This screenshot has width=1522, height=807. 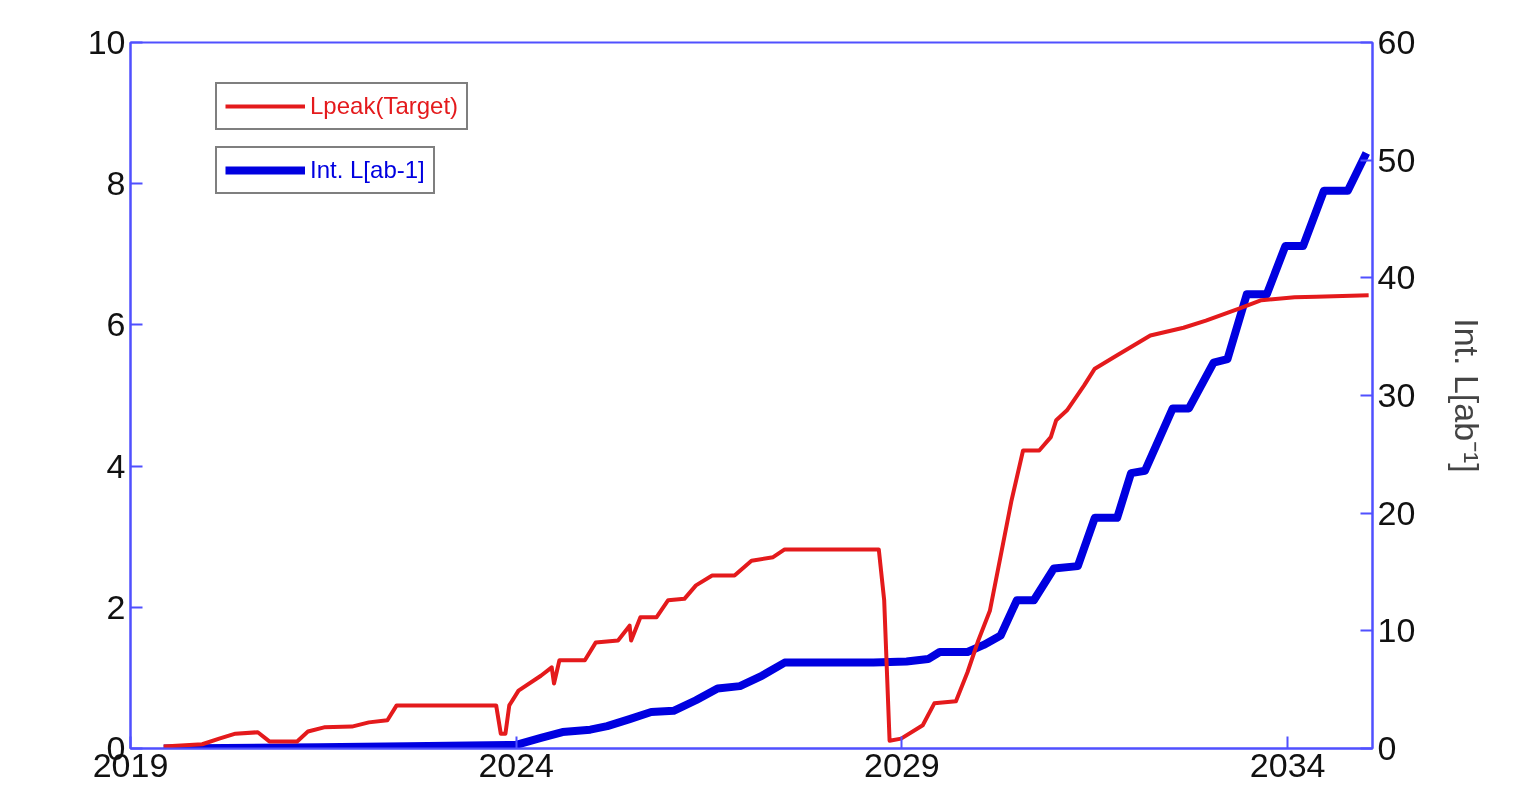 What do you see at coordinates (1396, 630) in the screenshot?
I see `y2-tick-label: 10` at bounding box center [1396, 630].